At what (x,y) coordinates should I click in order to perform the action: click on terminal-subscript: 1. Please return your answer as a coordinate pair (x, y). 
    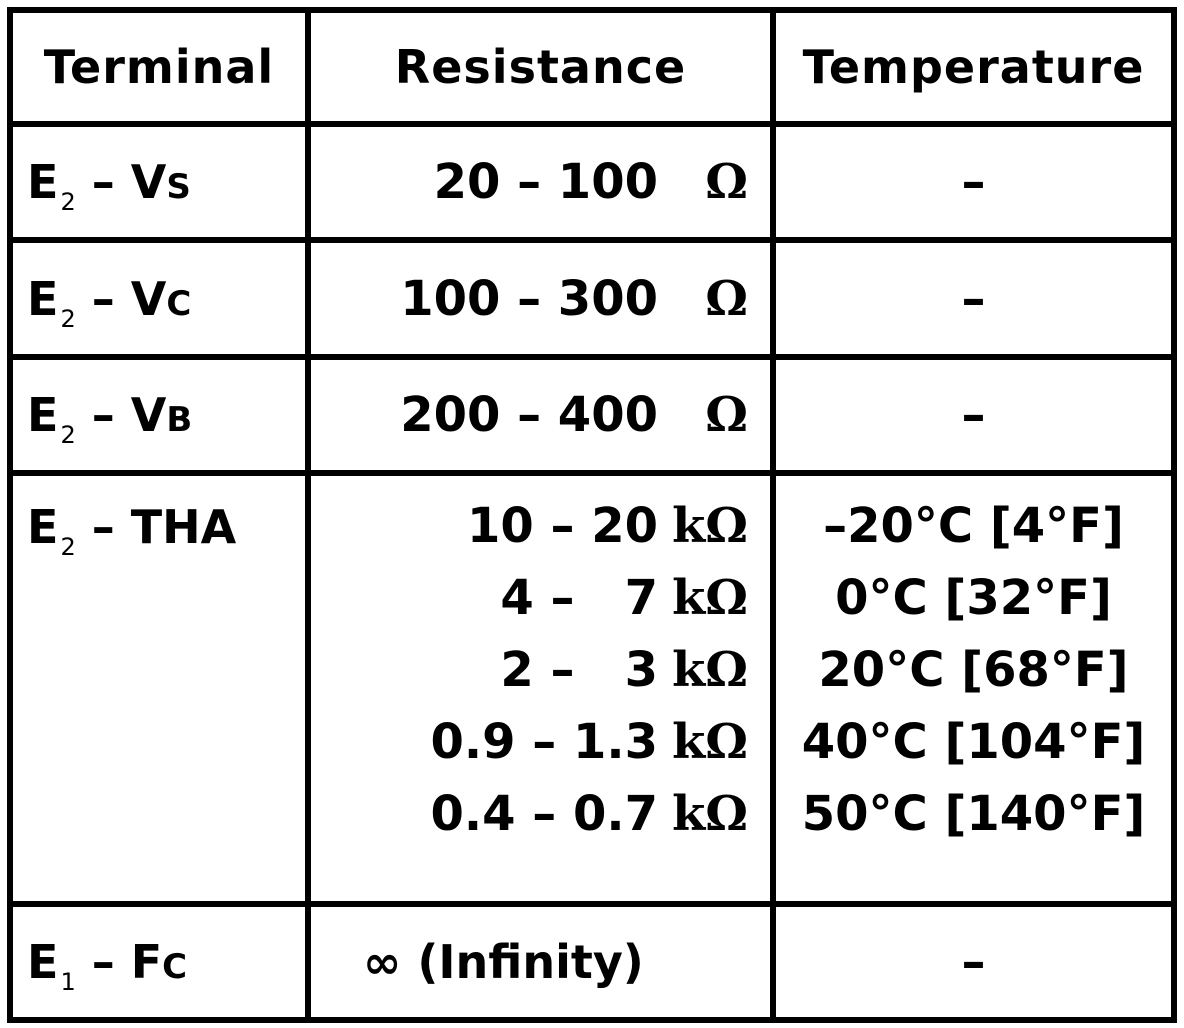
    Looking at the image, I should click on (68, 981).